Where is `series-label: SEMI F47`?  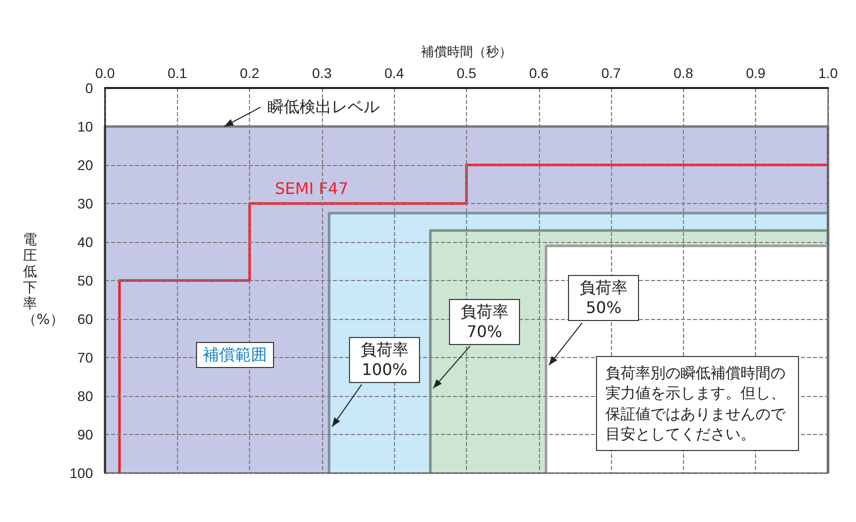
series-label: SEMI F47 is located at coordinates (311, 188).